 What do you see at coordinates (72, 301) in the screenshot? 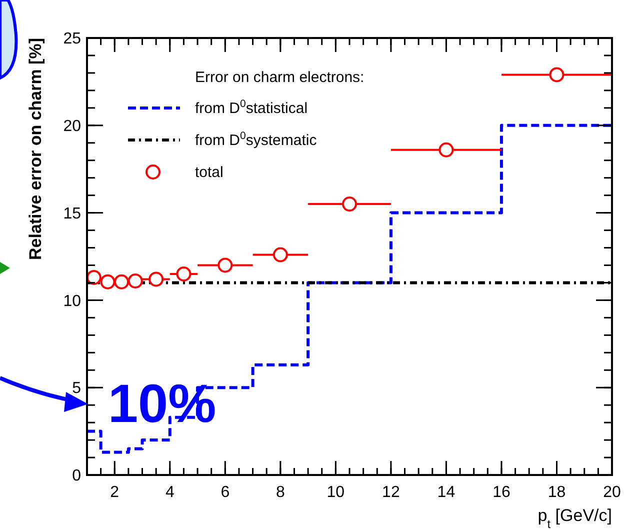
I see `y-tick-label: 10` at bounding box center [72, 301].